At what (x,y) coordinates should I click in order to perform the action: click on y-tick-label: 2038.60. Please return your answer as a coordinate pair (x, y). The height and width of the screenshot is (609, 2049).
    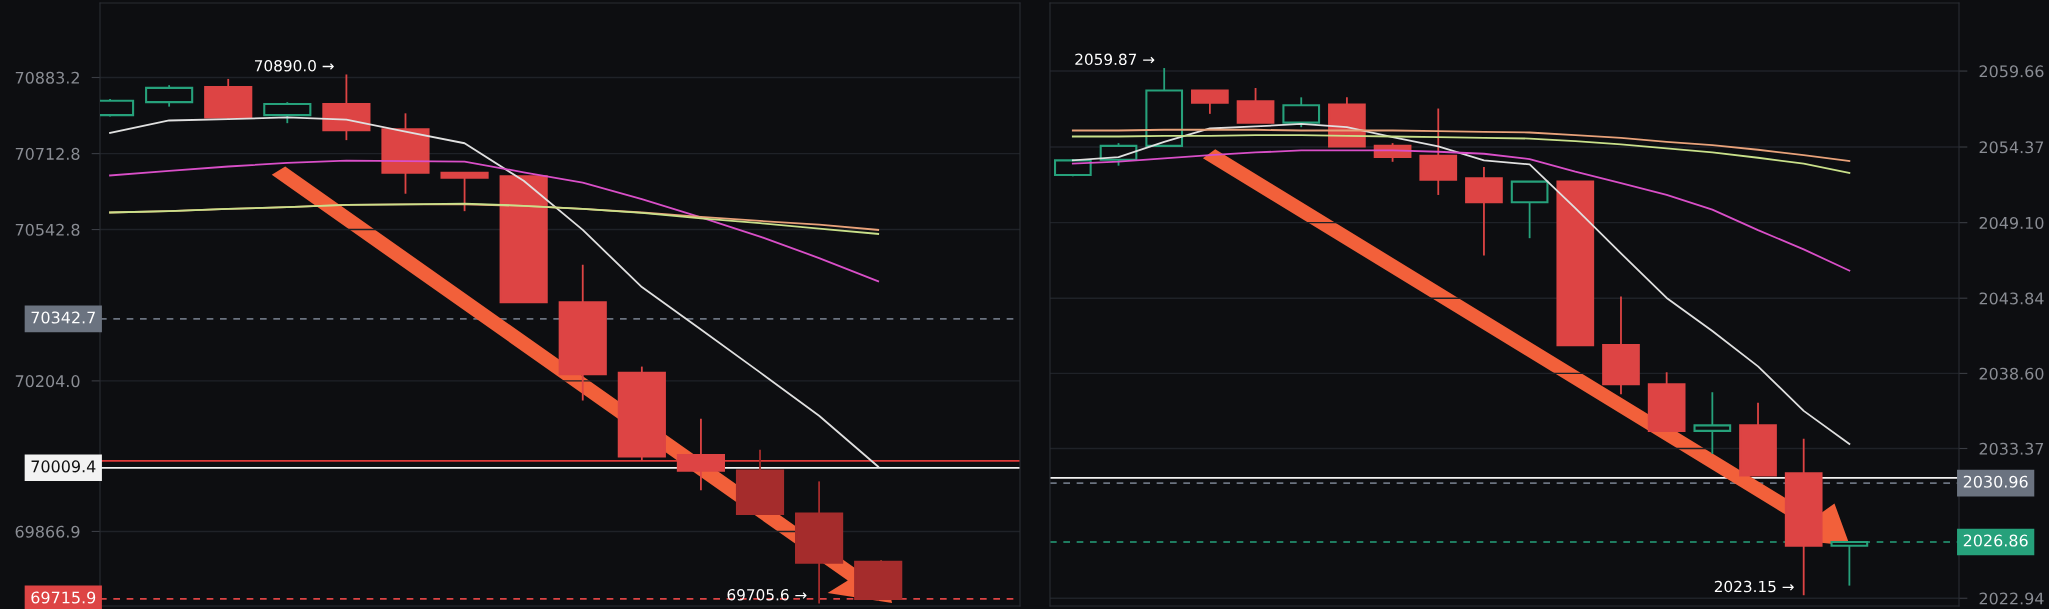
    Looking at the image, I should click on (2011, 373).